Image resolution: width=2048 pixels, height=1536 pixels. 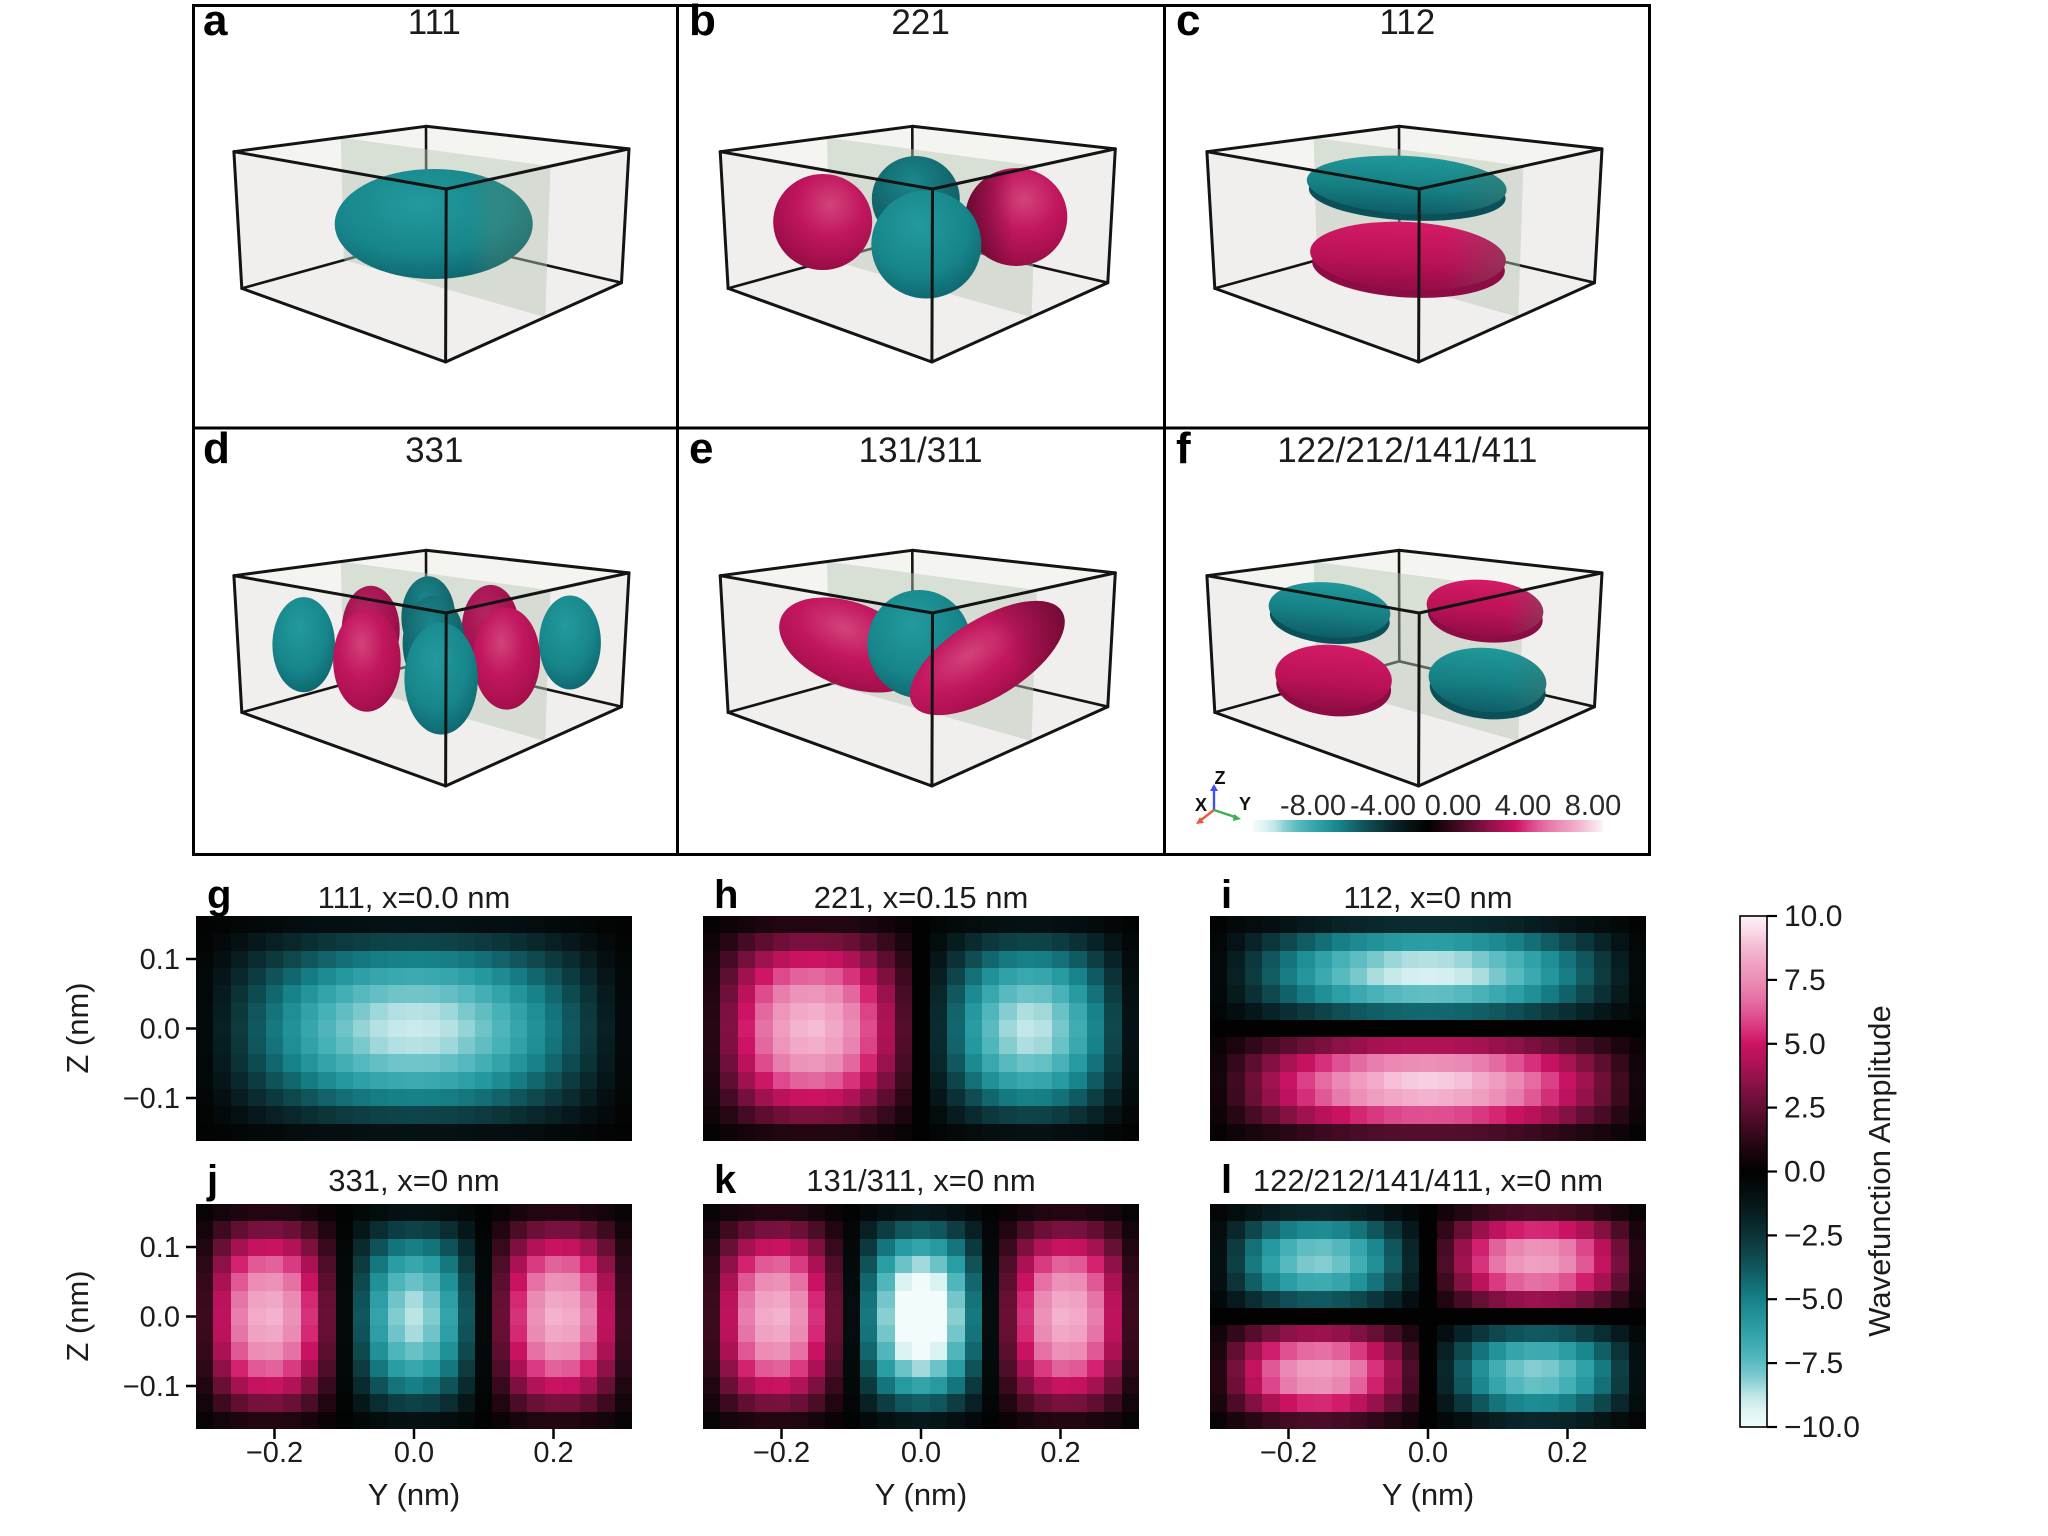 What do you see at coordinates (1593, 806) in the screenshot?
I see `svg-text: 8.00` at bounding box center [1593, 806].